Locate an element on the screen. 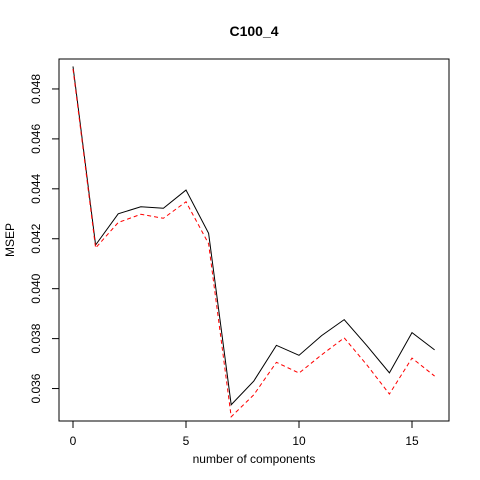  y-tick-label: 0.044 is located at coordinates (36, 188).